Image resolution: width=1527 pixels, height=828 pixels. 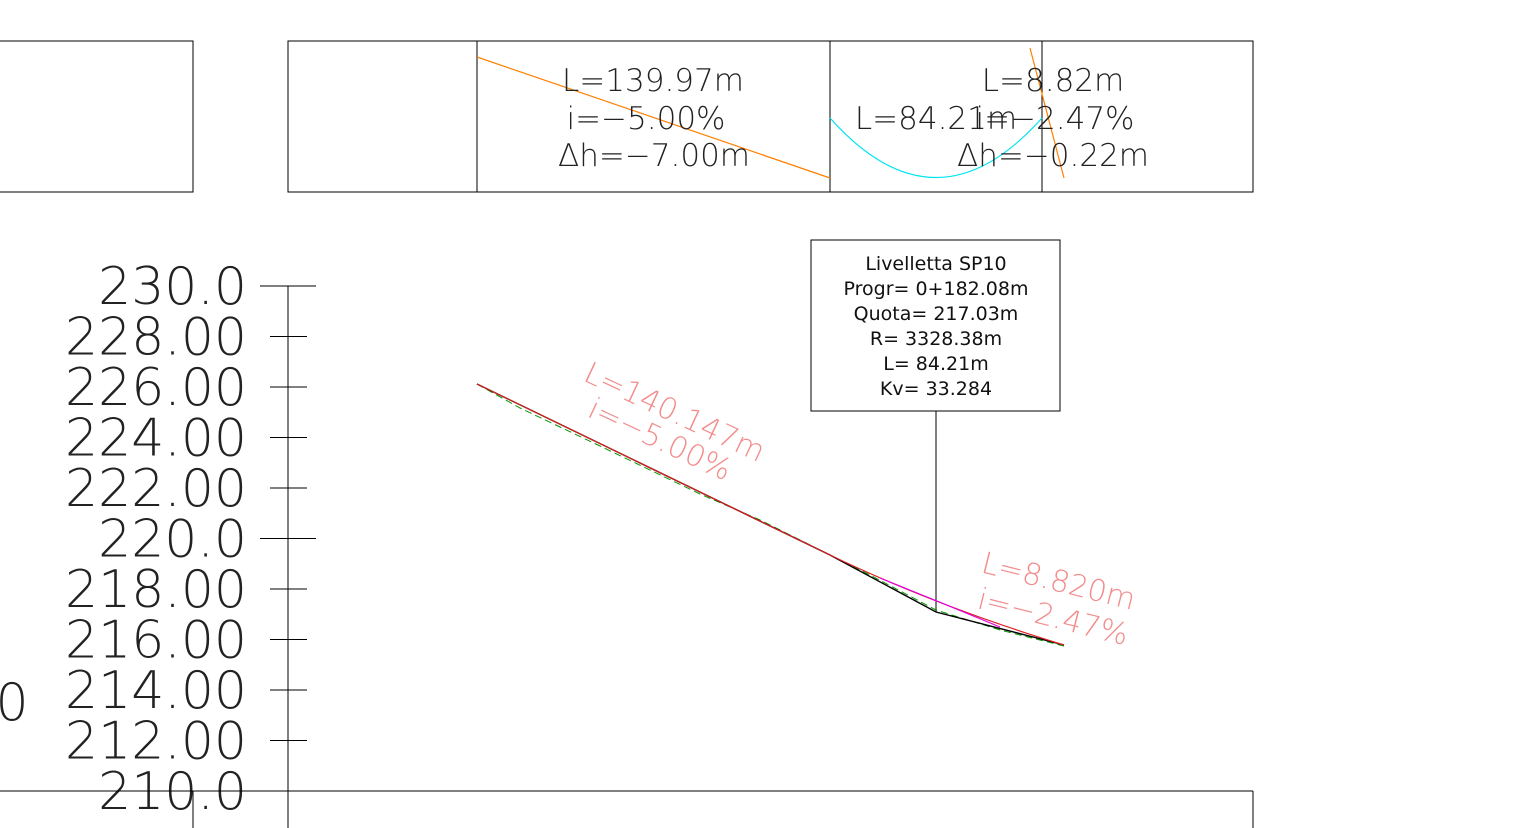 What do you see at coordinates (156, 338) in the screenshot?
I see `axis-tick-label: 228.00` at bounding box center [156, 338].